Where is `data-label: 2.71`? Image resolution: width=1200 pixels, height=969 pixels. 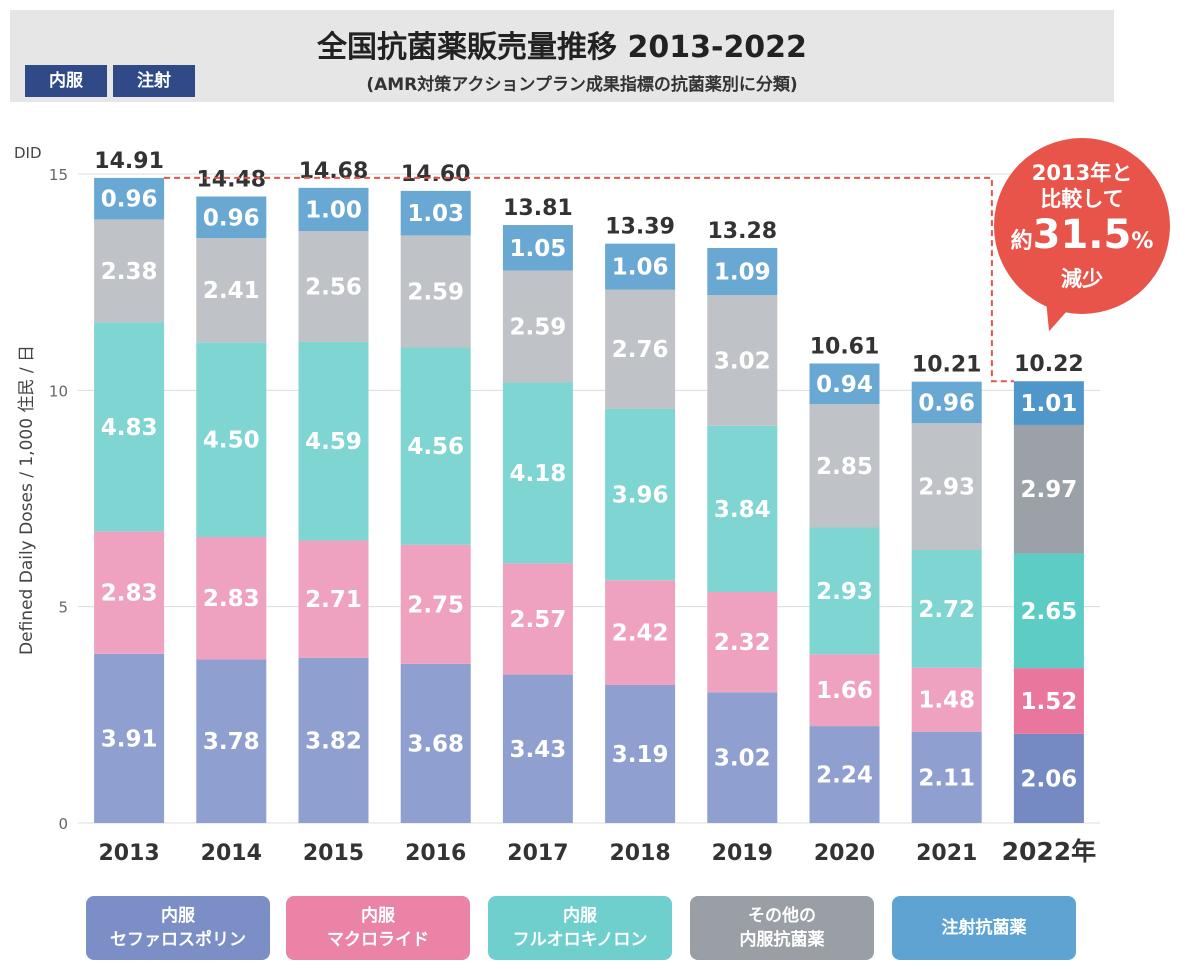 data-label: 2.71 is located at coordinates (333, 600).